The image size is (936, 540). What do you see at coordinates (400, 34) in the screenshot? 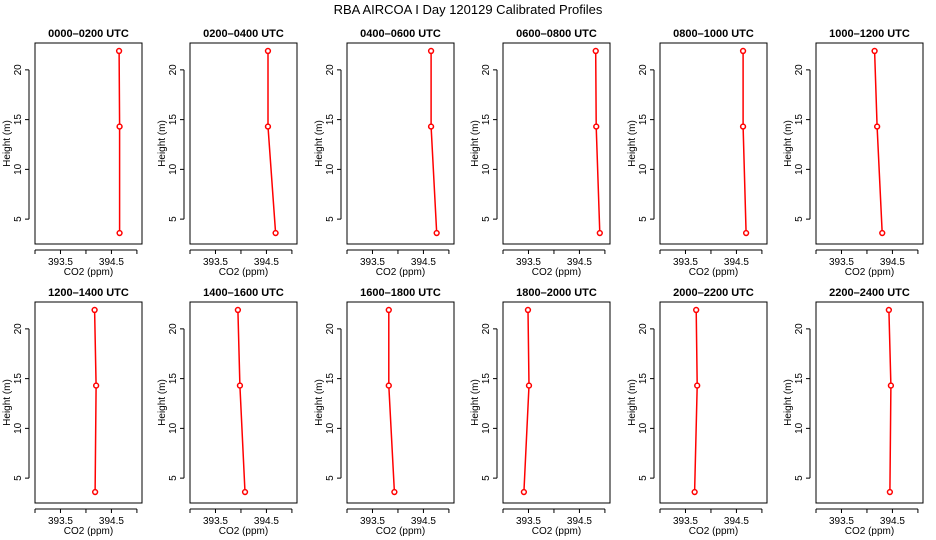
I see `panel-title: 0400–0600 UTC` at bounding box center [400, 34].